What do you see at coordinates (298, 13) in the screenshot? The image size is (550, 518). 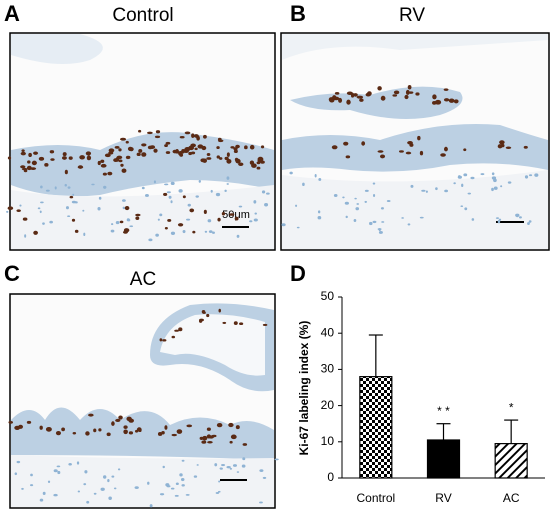 I see `panel-label: B` at bounding box center [298, 13].